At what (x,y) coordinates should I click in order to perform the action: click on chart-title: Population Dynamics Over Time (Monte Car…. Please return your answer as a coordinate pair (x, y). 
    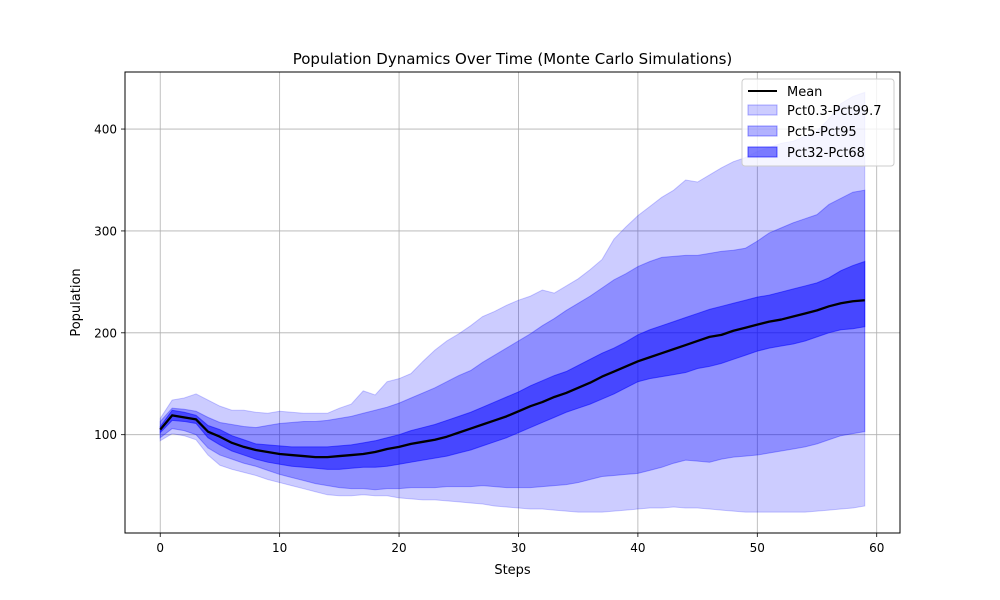
    Looking at the image, I should click on (513, 59).